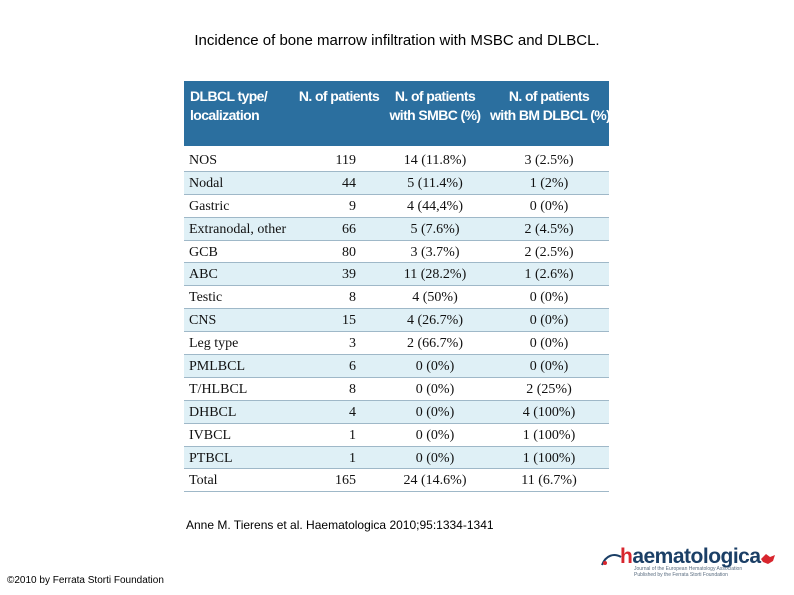 This screenshot has width=794, height=595. What do you see at coordinates (349, 229) in the screenshot?
I see `table-cell: 66` at bounding box center [349, 229].